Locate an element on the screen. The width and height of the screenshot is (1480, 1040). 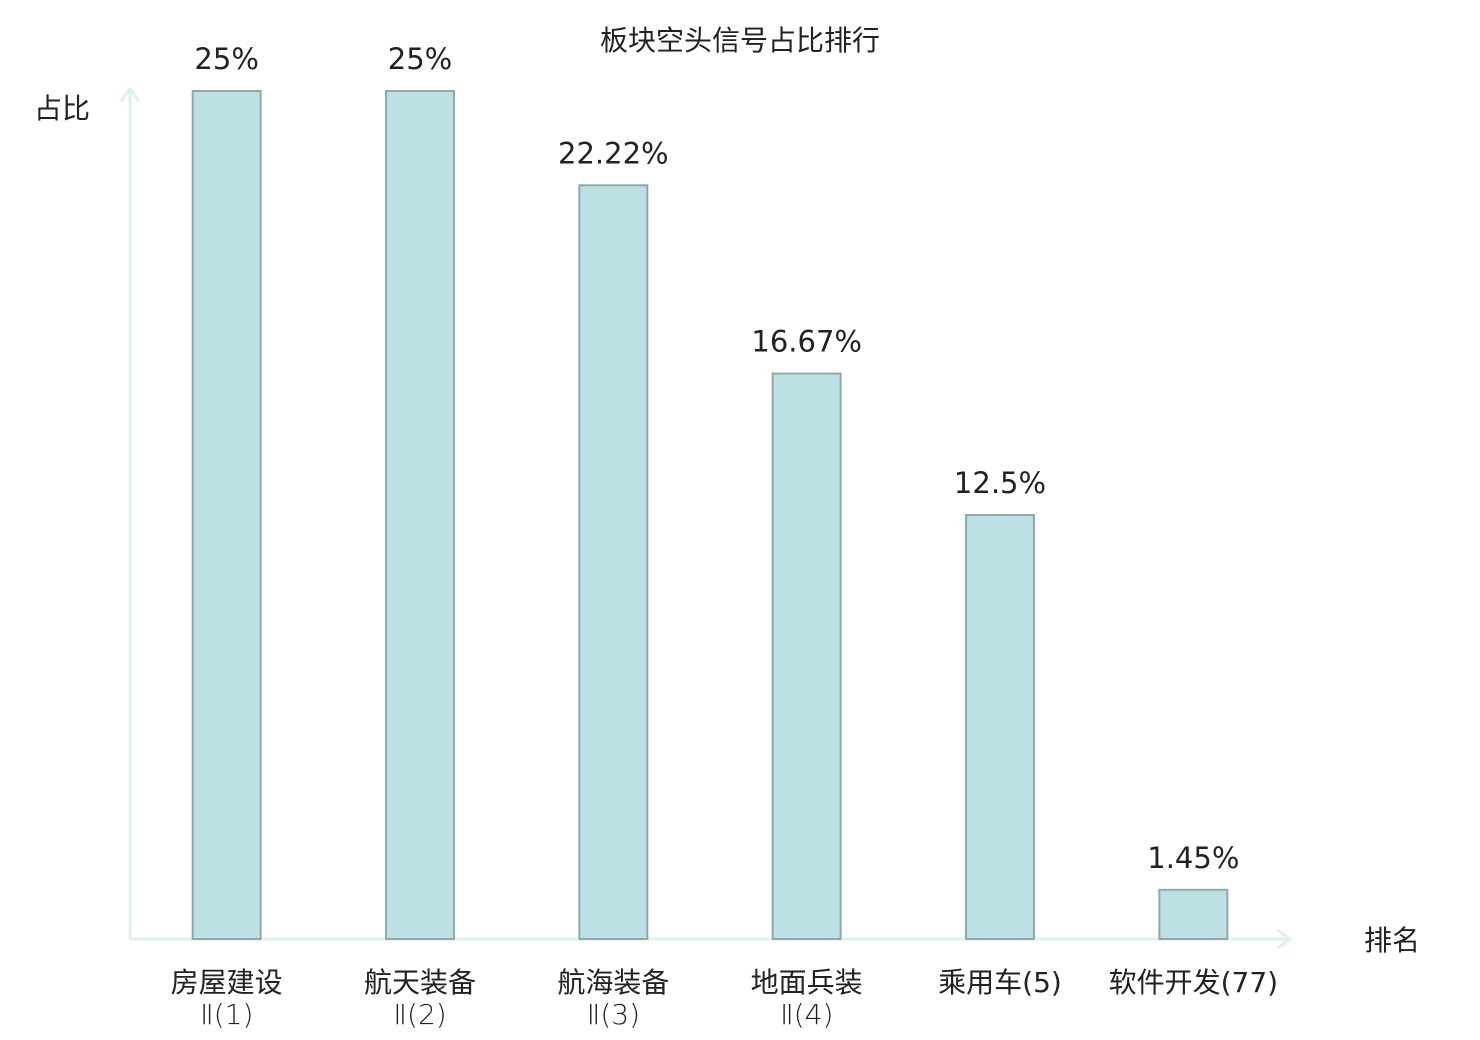
x-tick-label: Ⅱ(1) is located at coordinates (226, 1014).